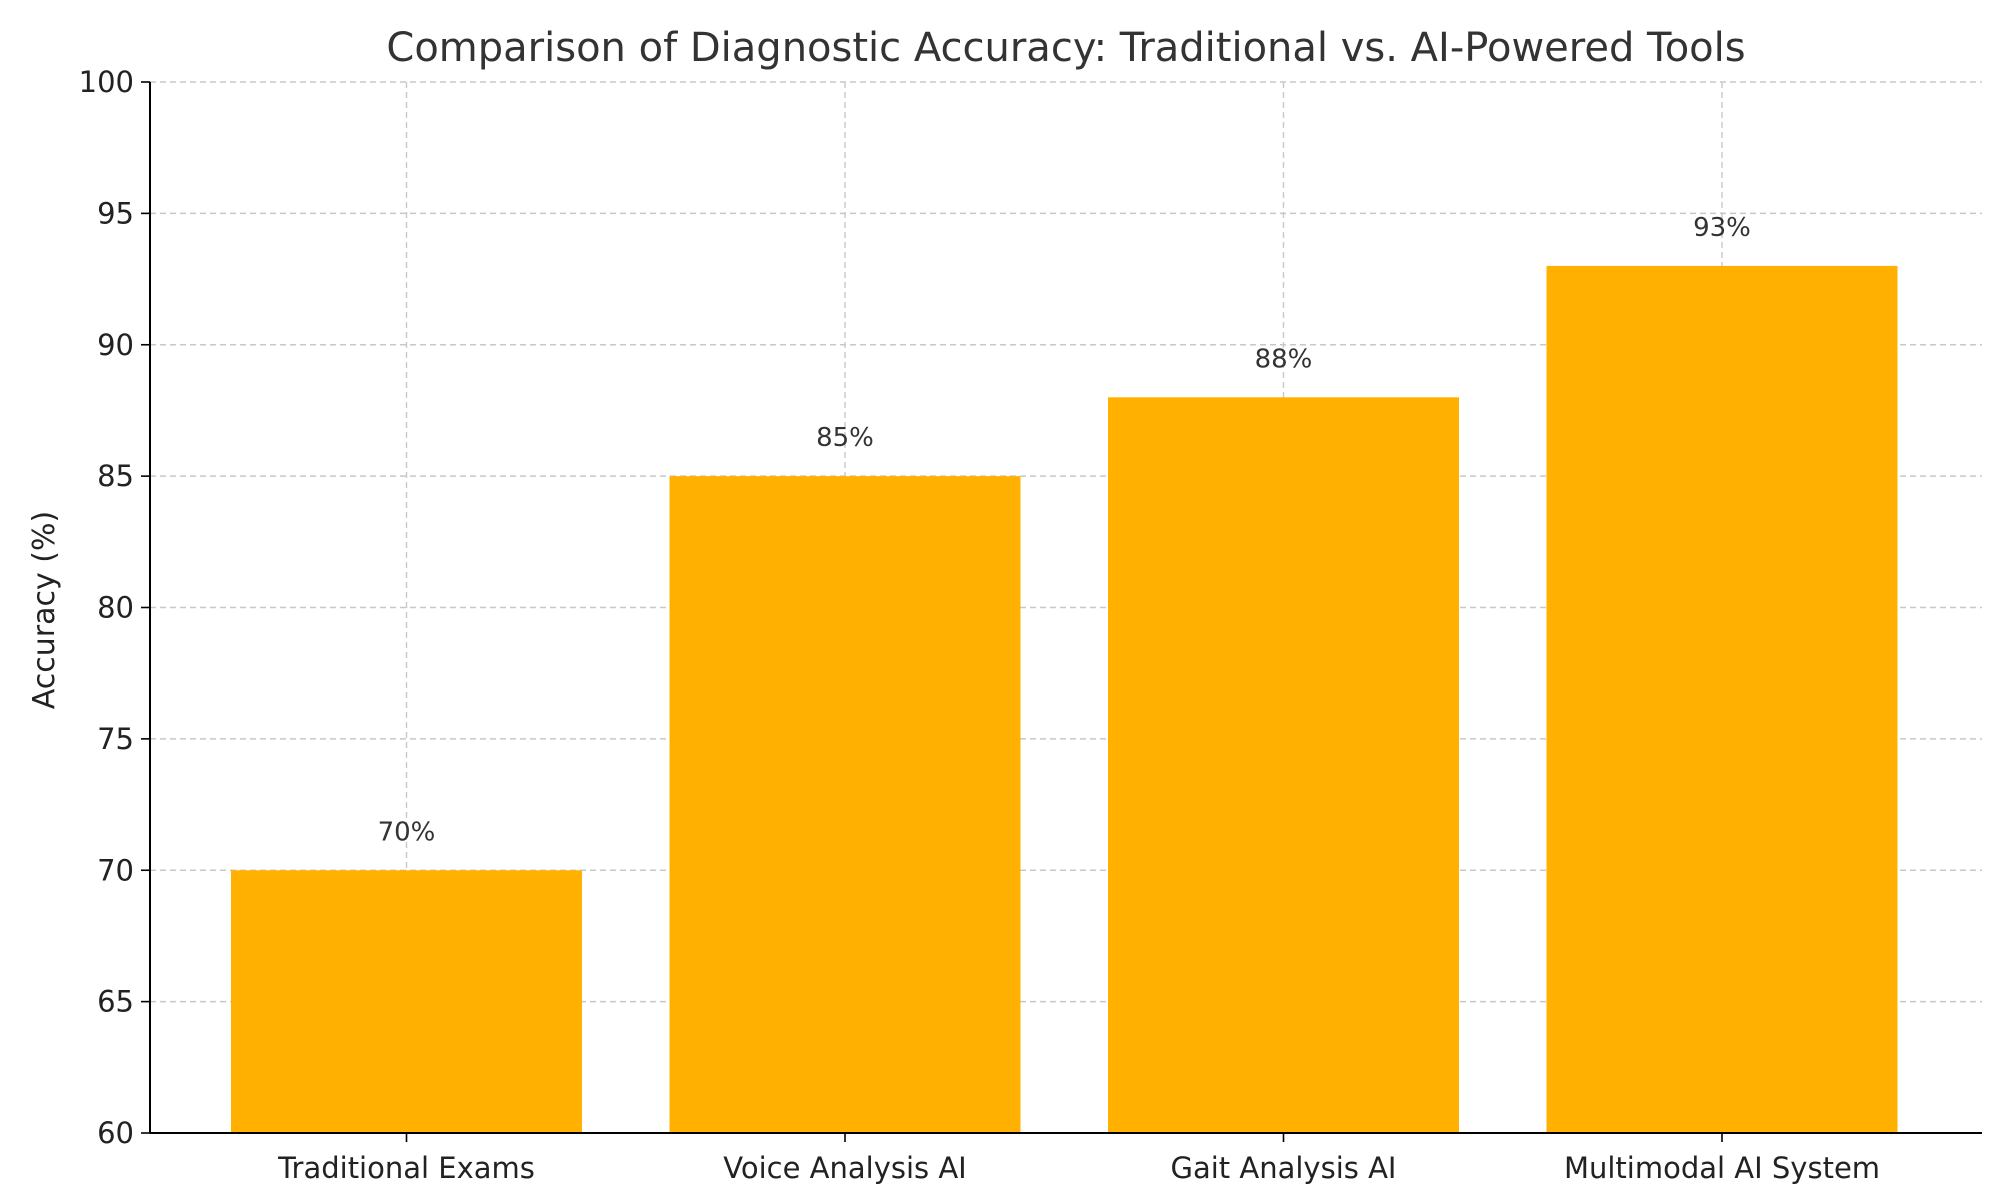 The width and height of the screenshot is (2000, 1204). Describe the element at coordinates (44, 610) in the screenshot. I see `y-axis-label: Accuracy (%)` at that location.